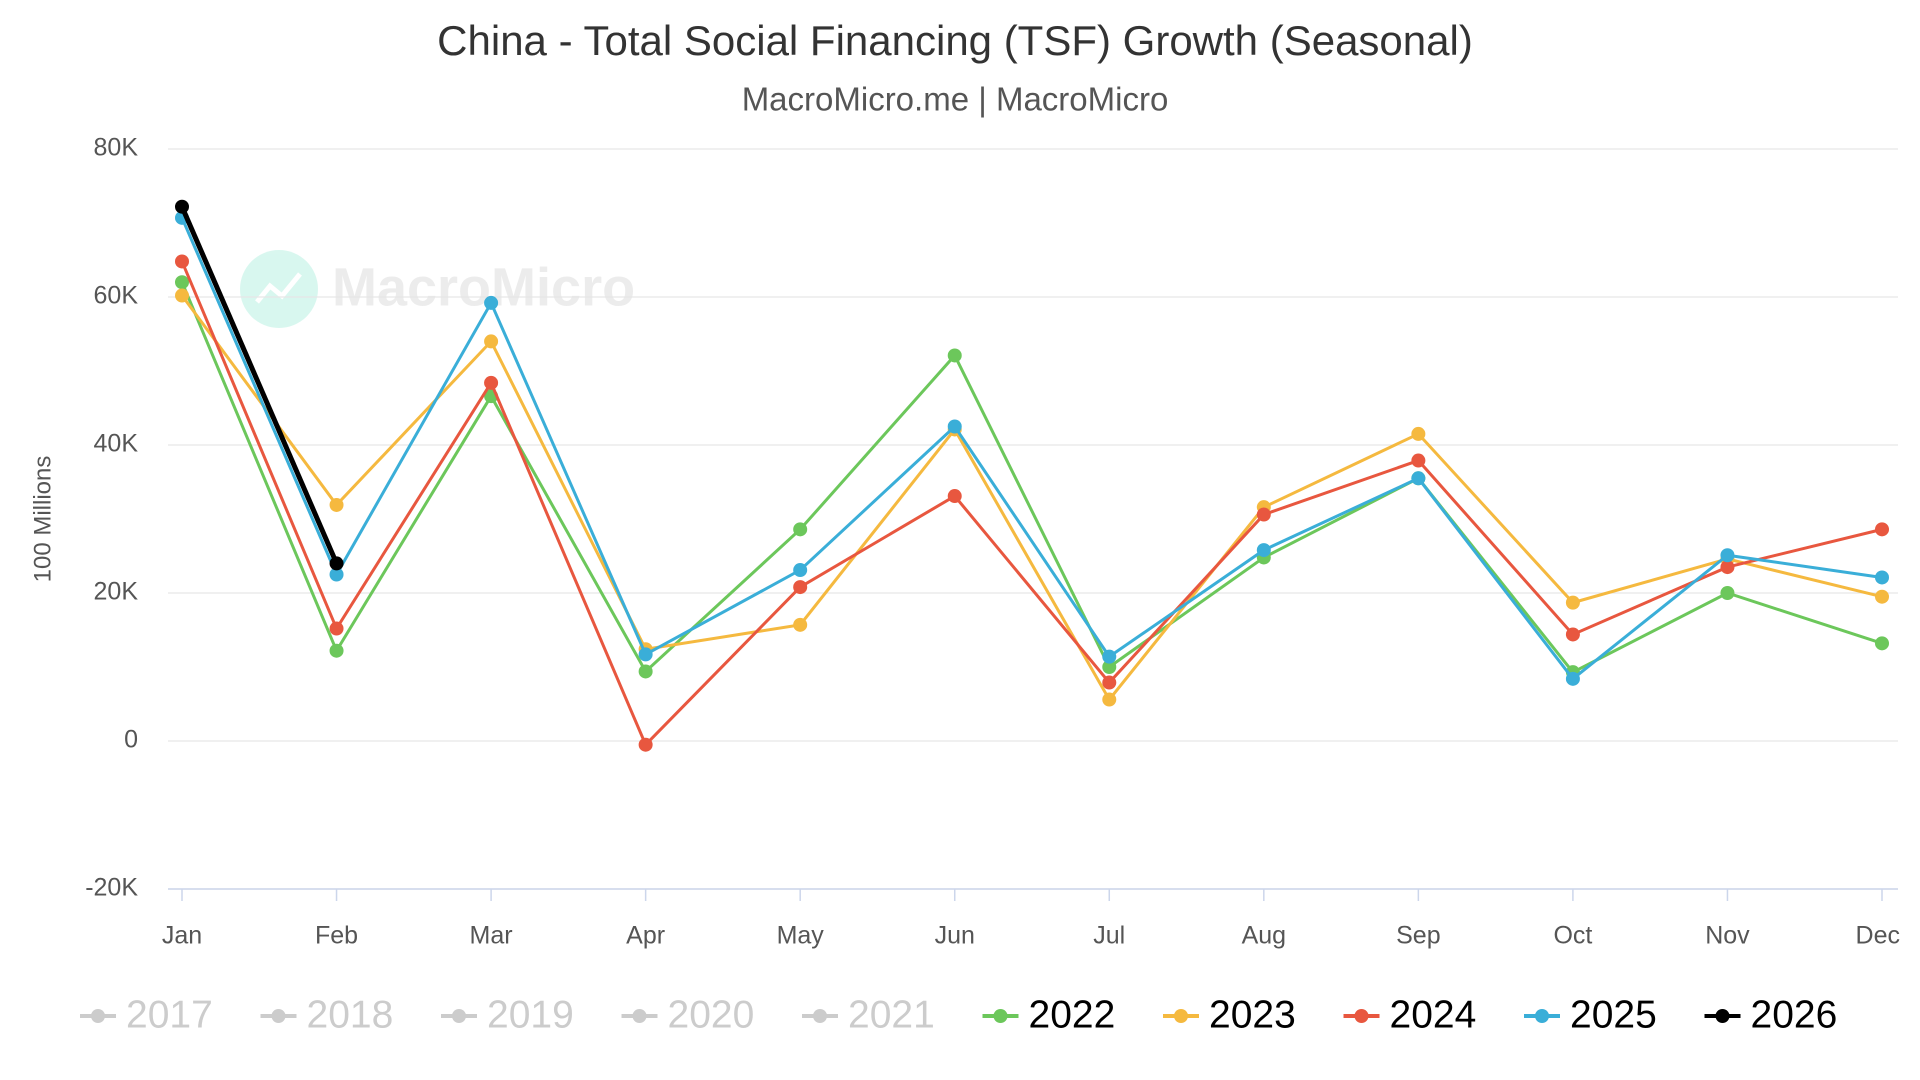 This screenshot has height=1080, width=1920. I want to click on series, so click(259, 385).